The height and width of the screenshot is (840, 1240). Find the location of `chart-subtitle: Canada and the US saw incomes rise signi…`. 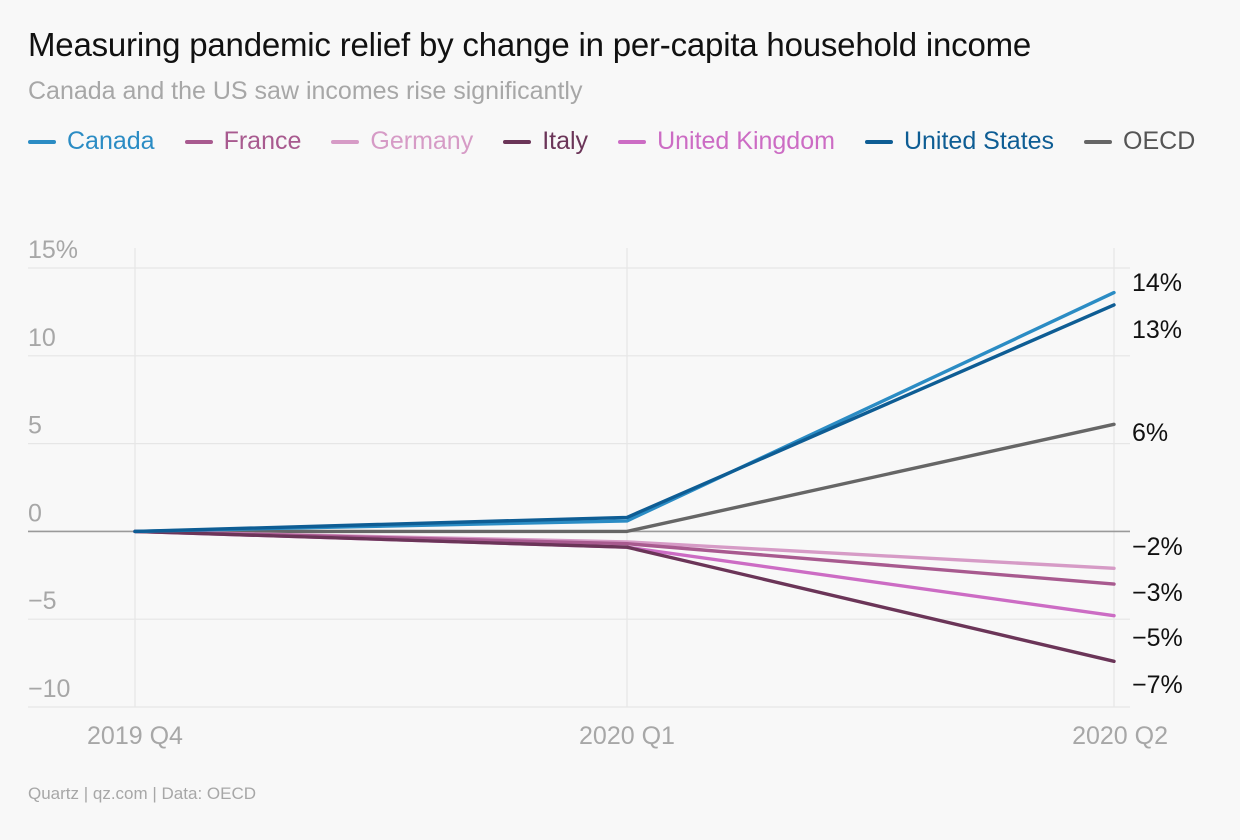

chart-subtitle: Canada and the US saw incomes rise signi… is located at coordinates (305, 91).